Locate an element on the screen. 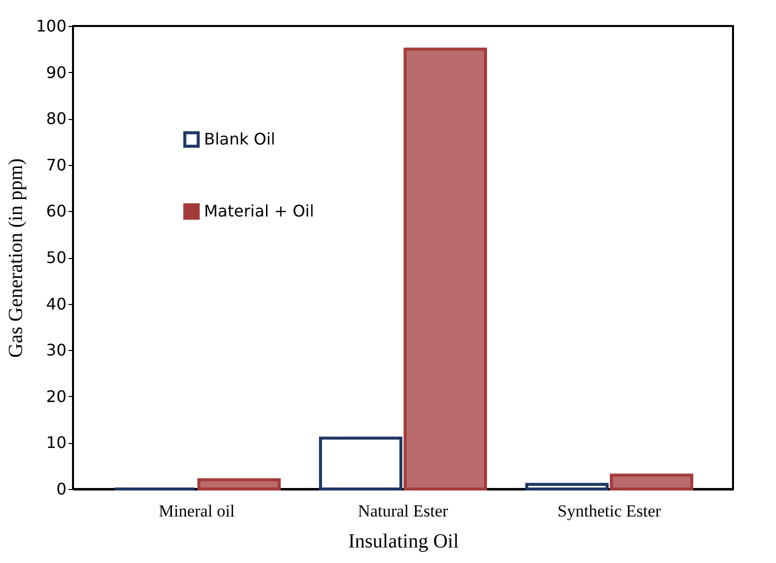 This screenshot has width=776, height=563. y-tick-label: 50 is located at coordinates (56, 257).